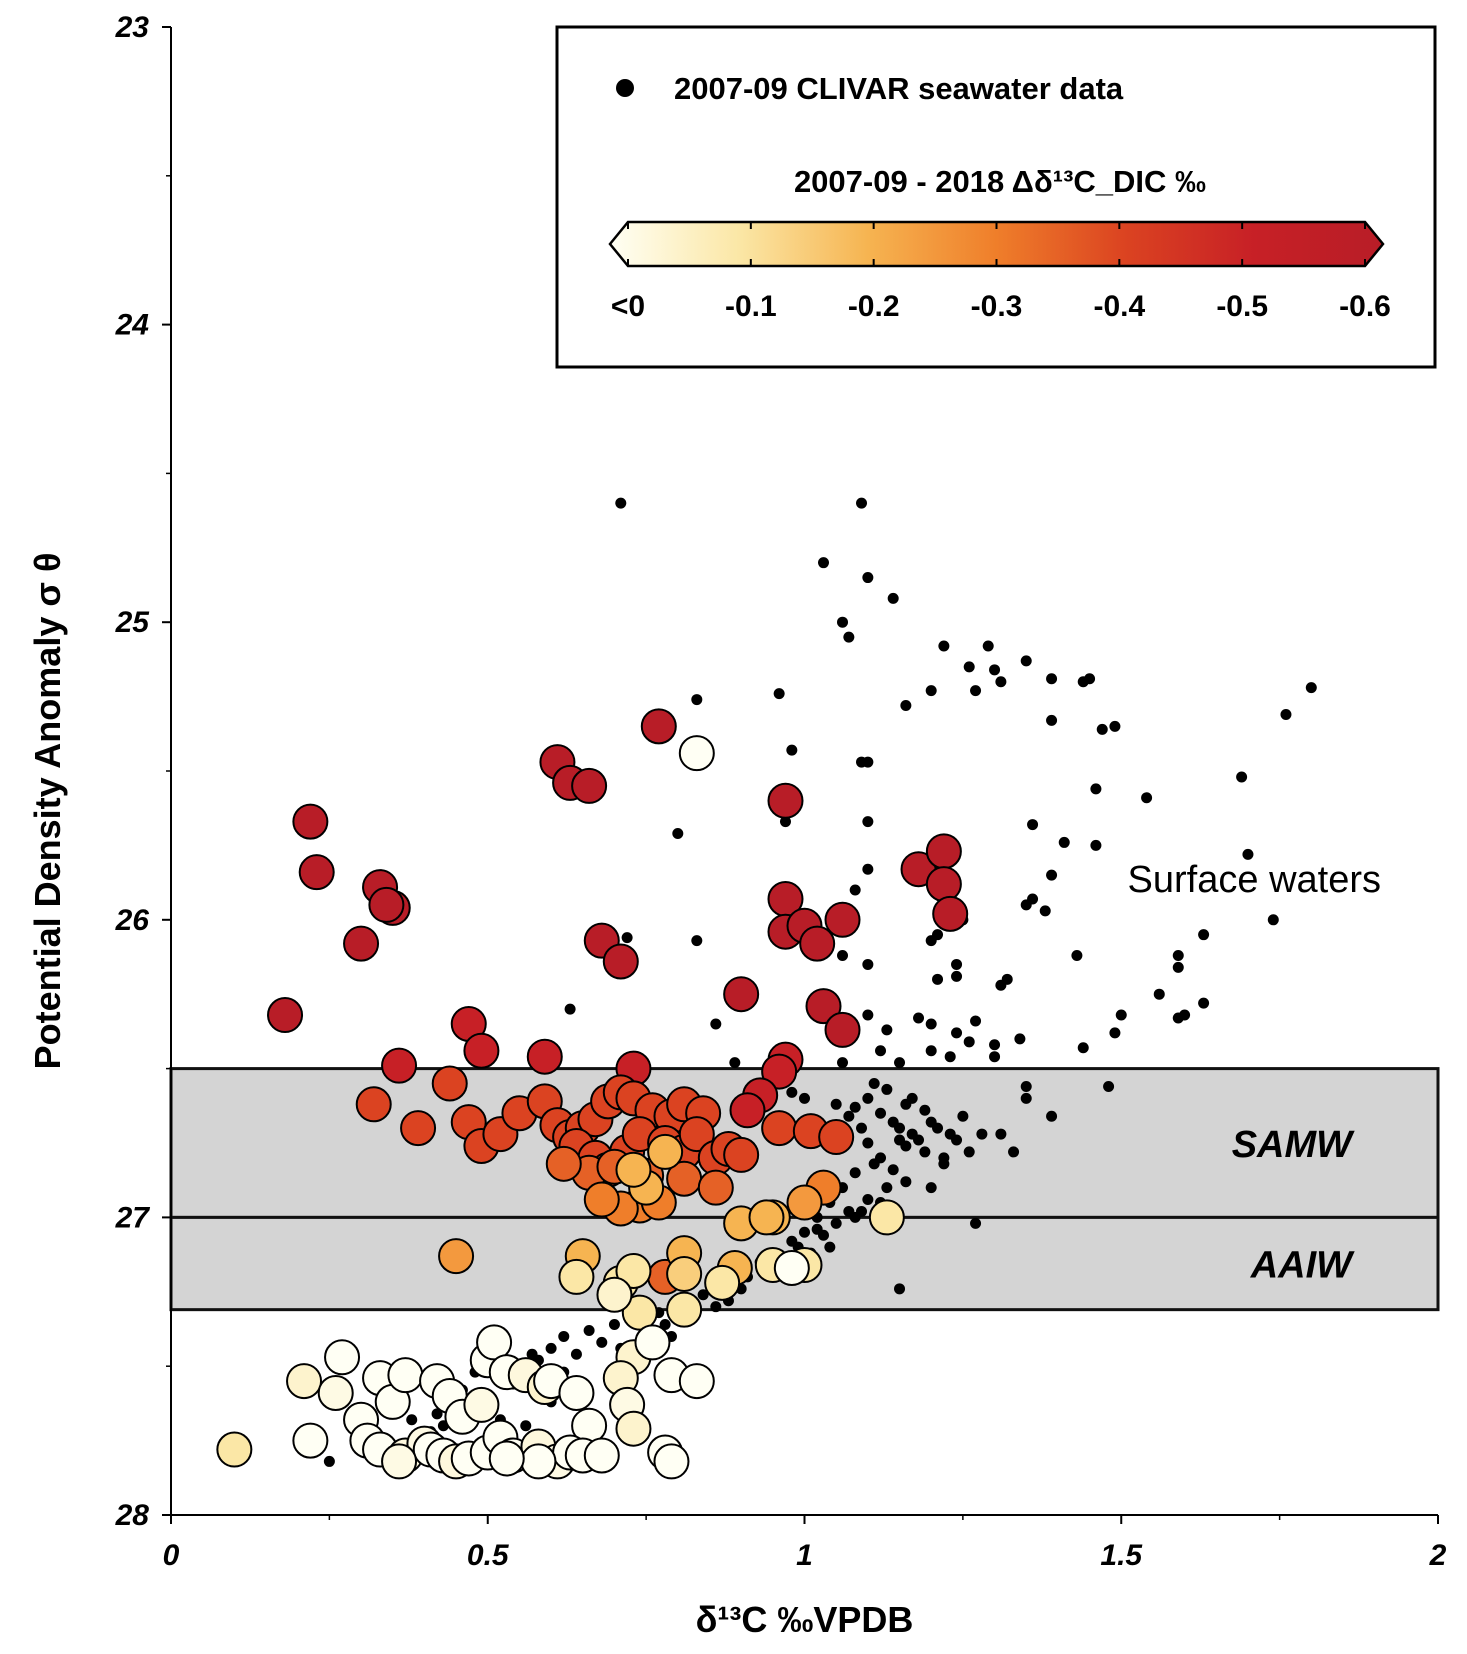  I want to click on x-axis-title: δ¹³C ‰VPDB, so click(805, 1619).